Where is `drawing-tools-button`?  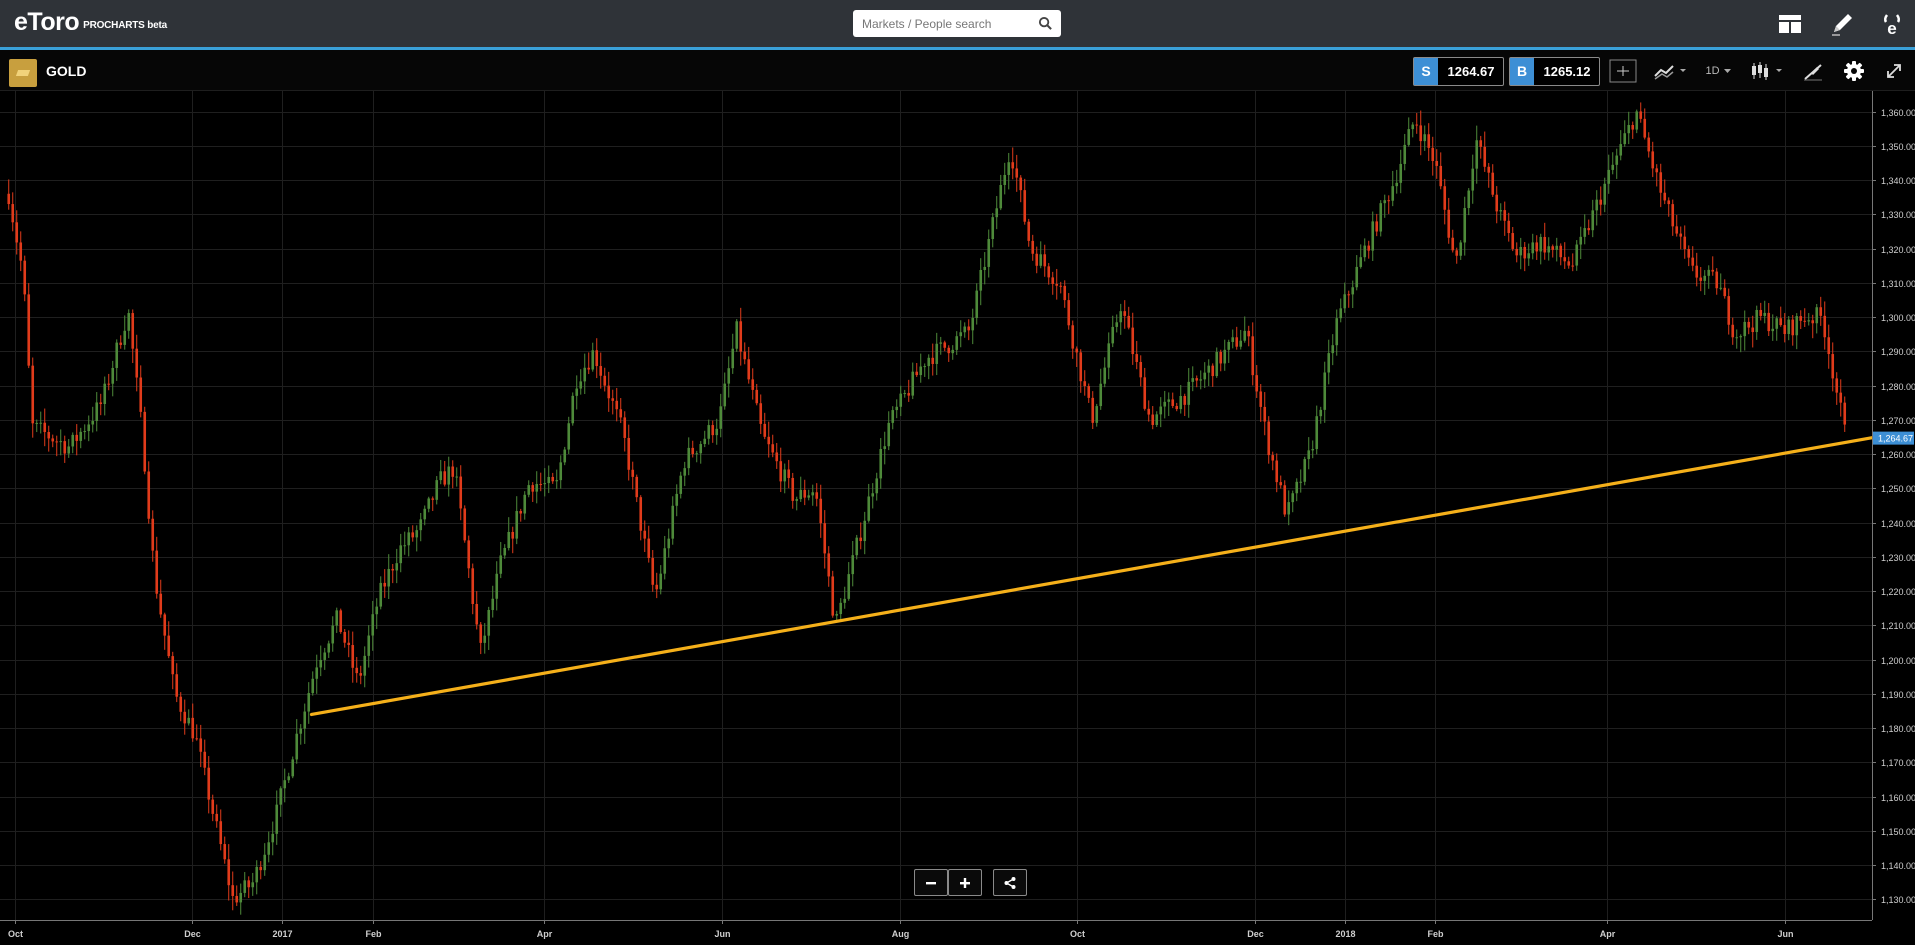 drawing-tools-button is located at coordinates (1813, 71).